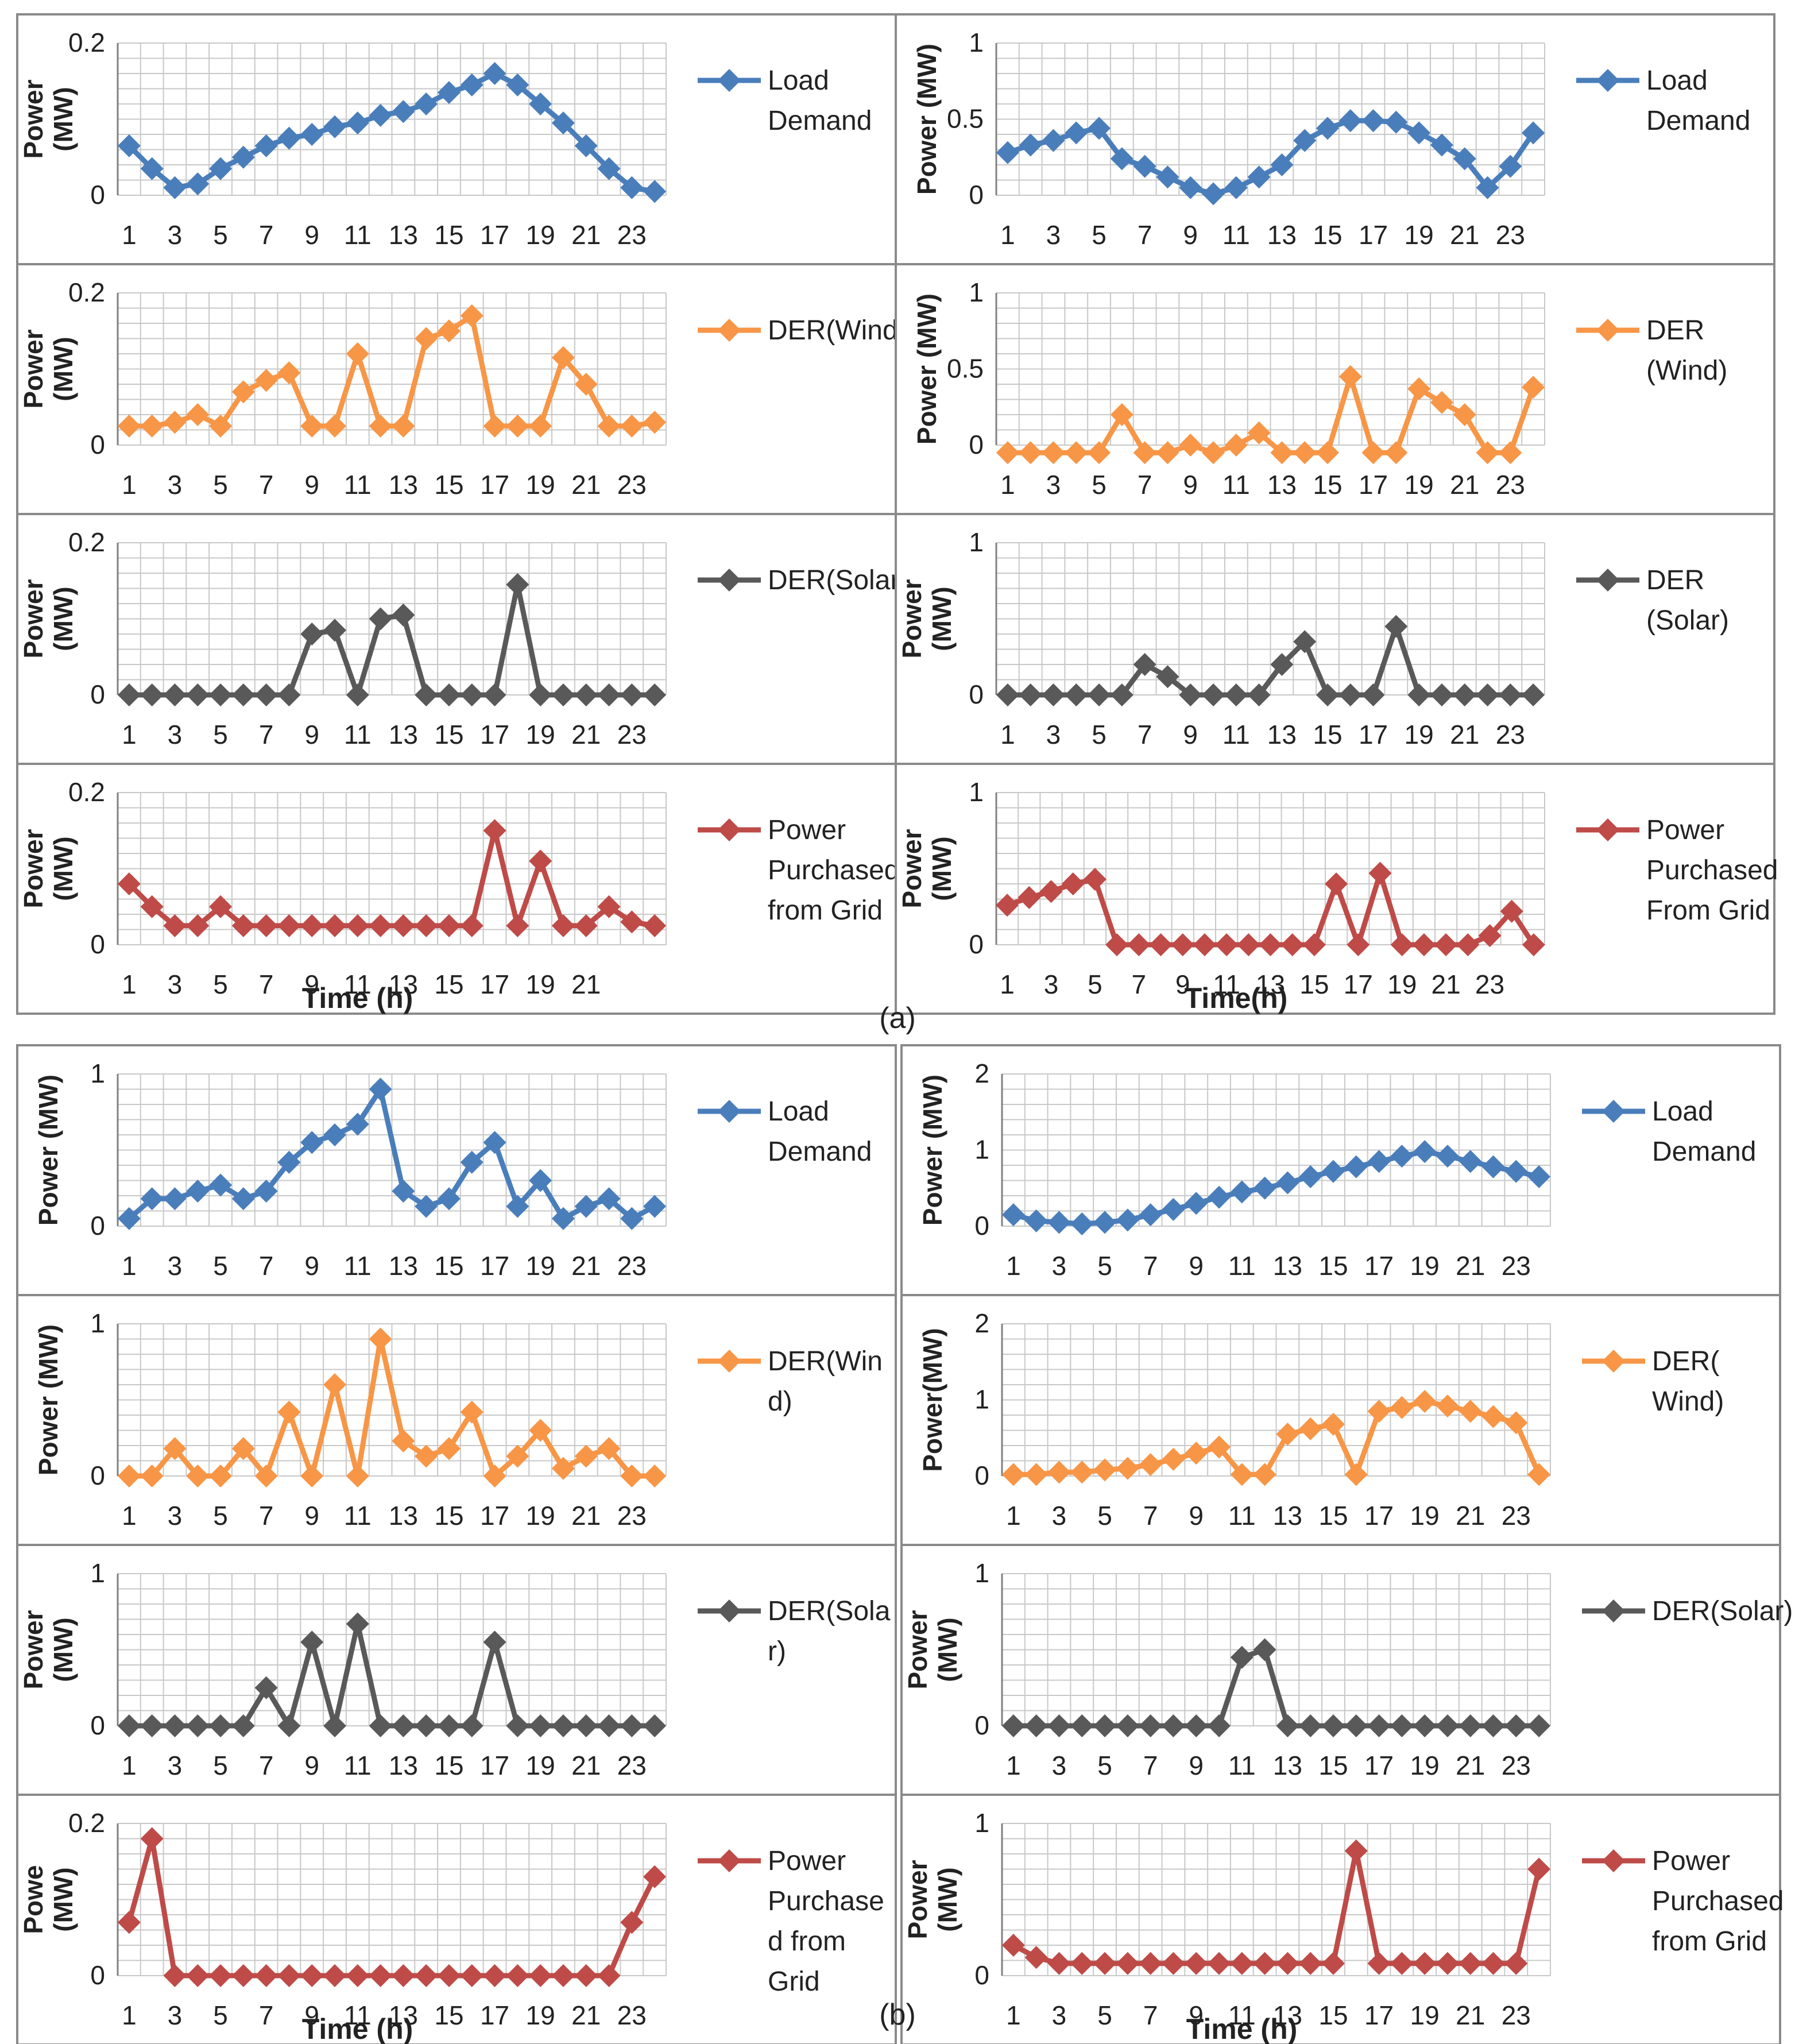  Describe the element at coordinates (86, 292) in the screenshot. I see `y-tick-label: 0.2` at that location.